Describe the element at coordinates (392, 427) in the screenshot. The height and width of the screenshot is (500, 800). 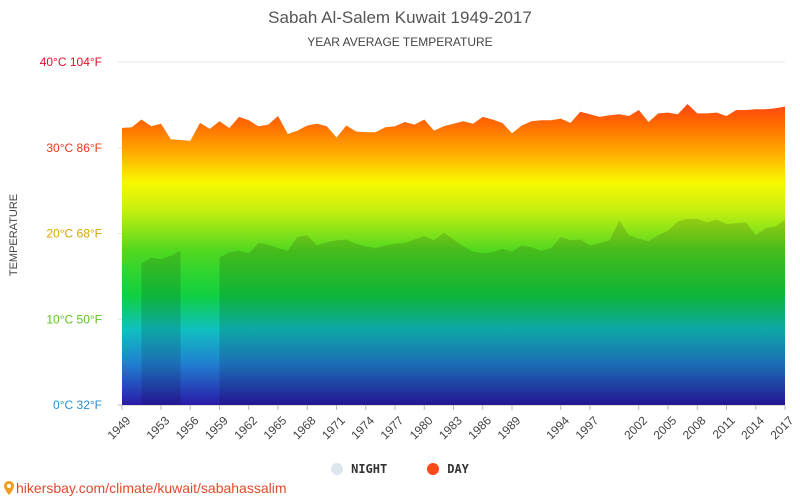
I see `x-tick-label: 1977` at that location.